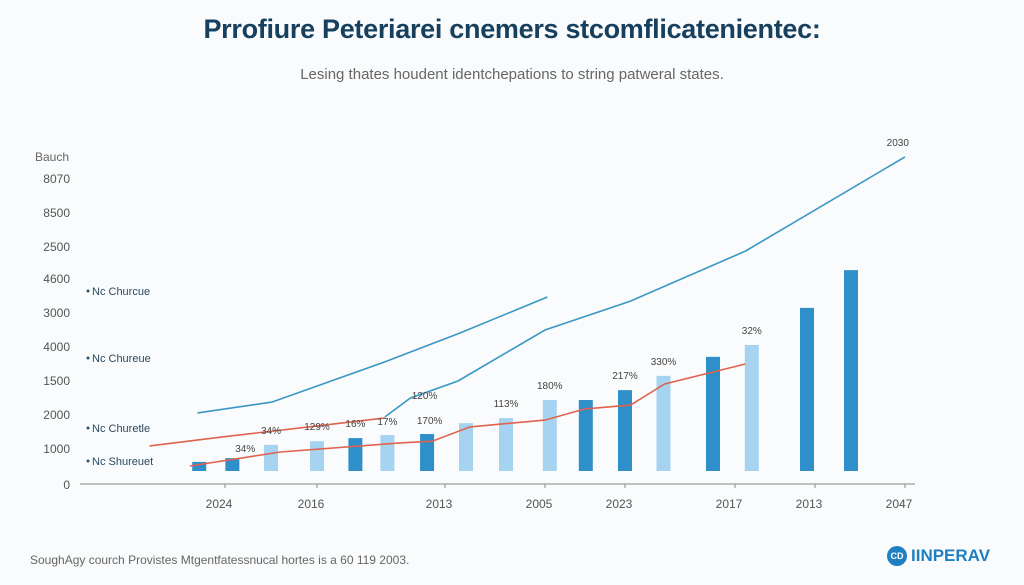 The width and height of the screenshot is (1024, 585). Describe the element at coordinates (898, 143) in the screenshot. I see `data-label: 2030` at that location.